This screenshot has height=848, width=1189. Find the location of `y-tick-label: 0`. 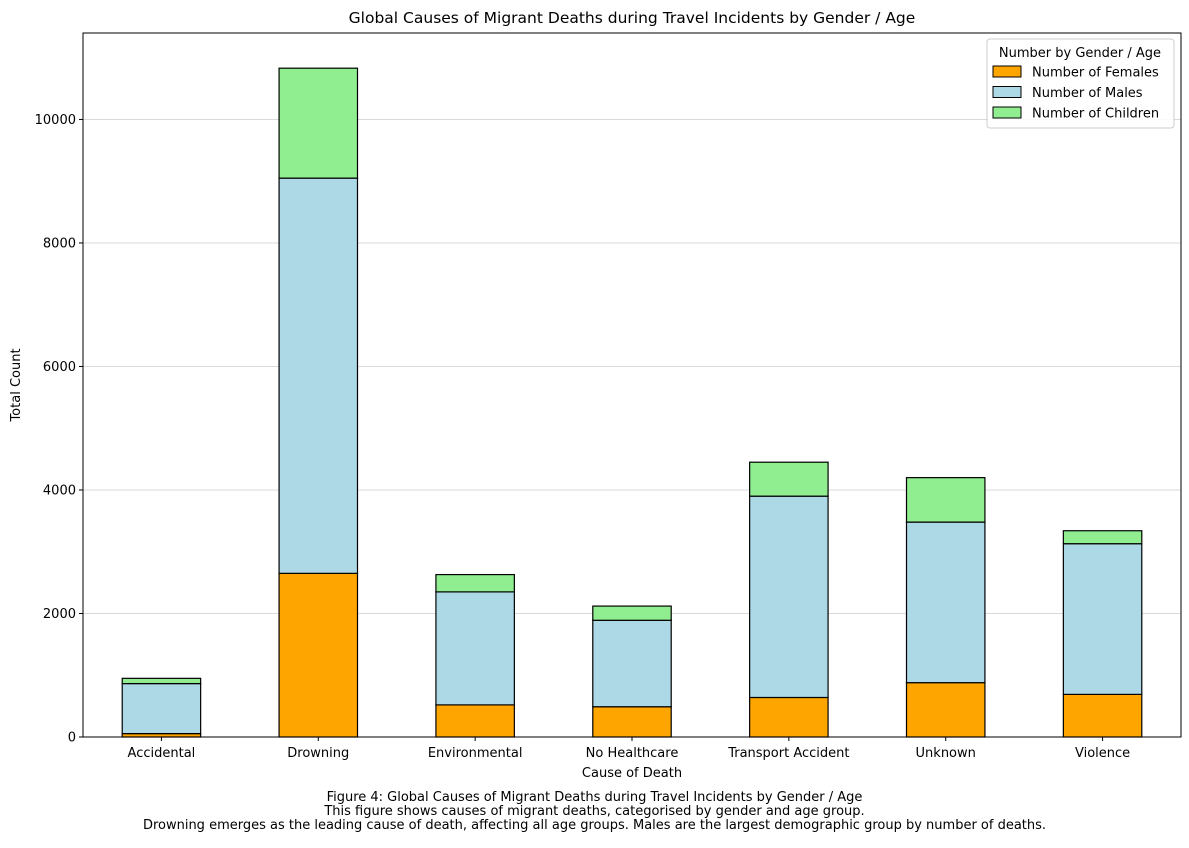

y-tick-label: 0 is located at coordinates (72, 738).